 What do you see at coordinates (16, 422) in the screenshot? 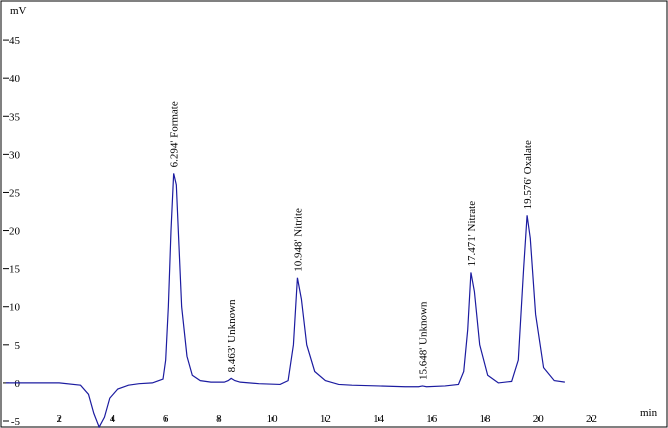
I see `y-tick-label: -5` at bounding box center [16, 422].